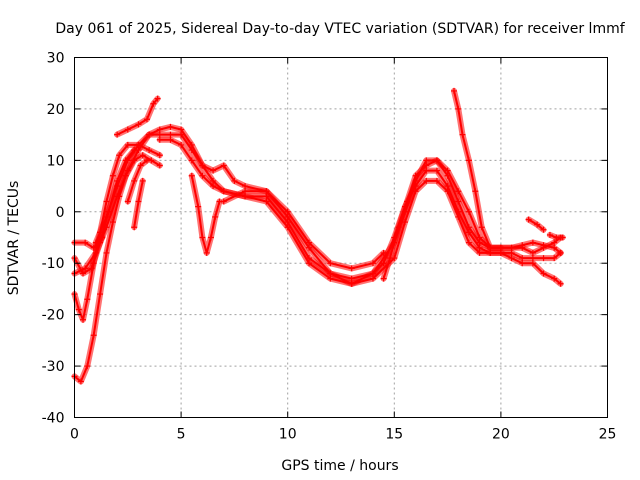  I want to click on y-tick-label: 10, so click(56, 161).